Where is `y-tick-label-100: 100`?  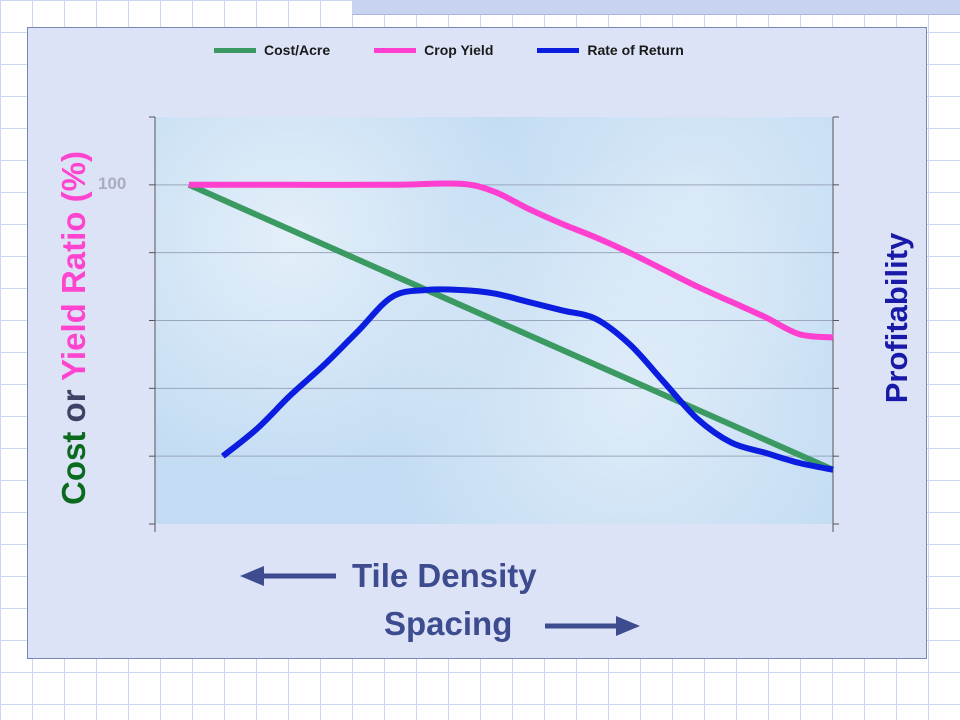 y-tick-label-100: 100 is located at coordinates (112, 183).